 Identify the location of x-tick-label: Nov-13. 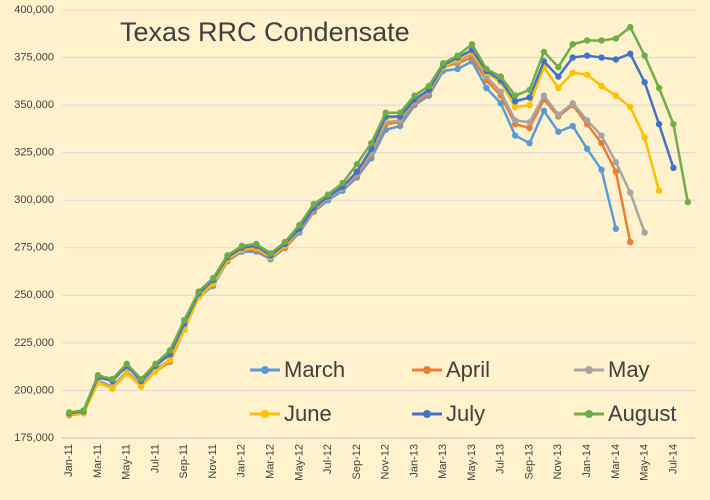
(558, 461).